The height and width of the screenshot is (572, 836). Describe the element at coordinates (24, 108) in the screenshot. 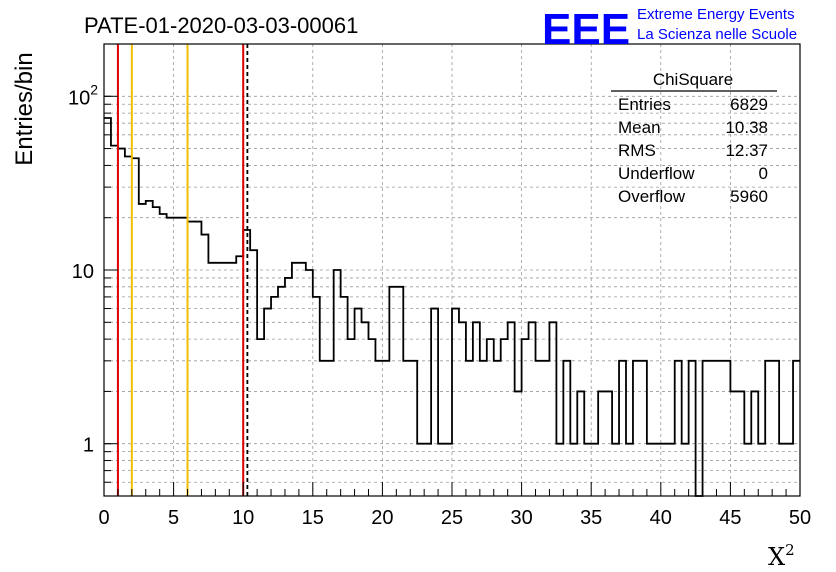

I see `y-axis-label: Entries/bin` at that location.